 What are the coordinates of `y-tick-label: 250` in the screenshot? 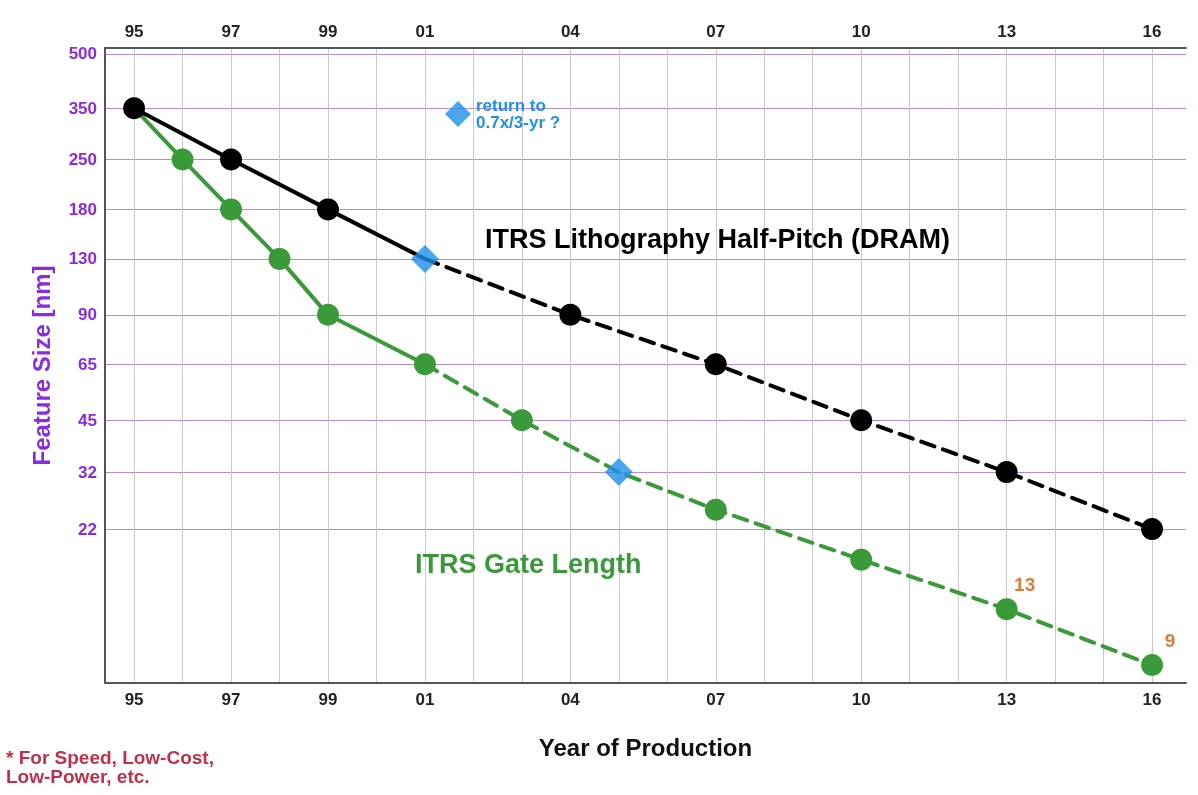 It's located at (82, 159).